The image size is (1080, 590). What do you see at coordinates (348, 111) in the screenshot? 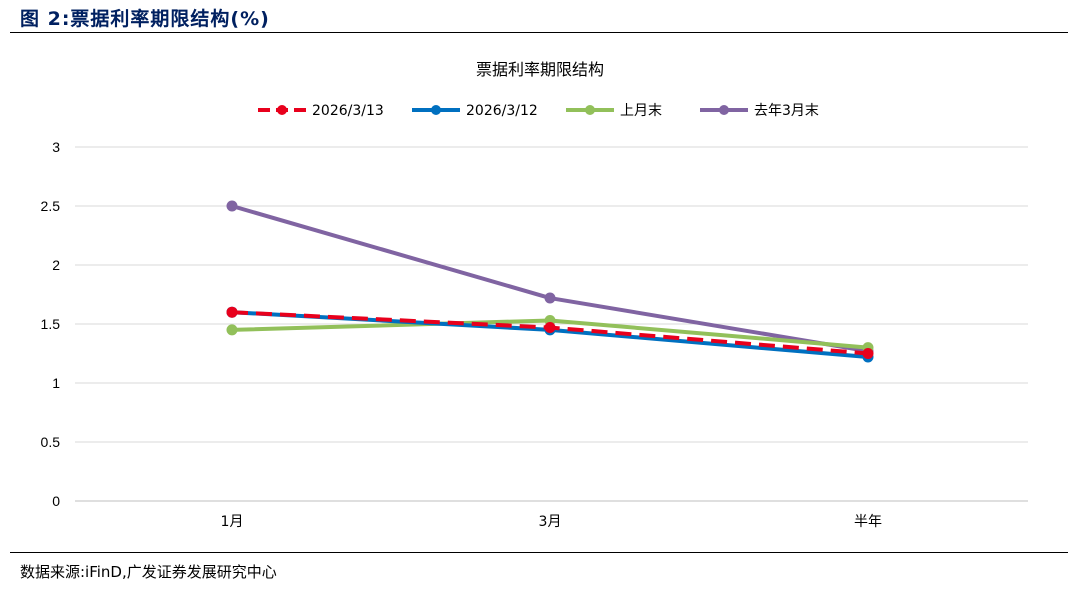
I see `legend-label: 2026/3/13` at bounding box center [348, 111].